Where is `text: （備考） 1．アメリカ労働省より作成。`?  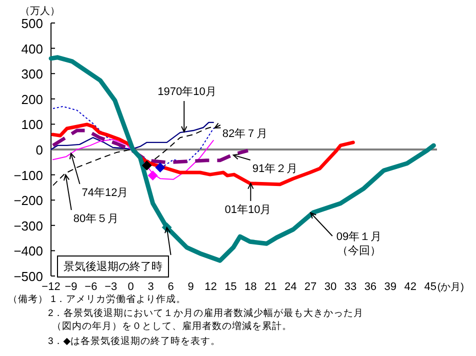
text: （備考） 1．アメリカ労働省より作成。 is located at coordinates (97, 299).